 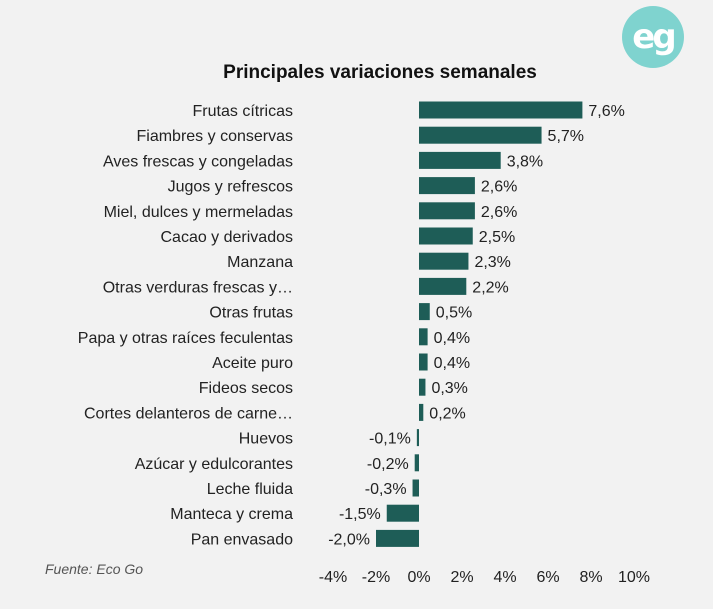 I want to click on x-tick-label: -2%, so click(x=376, y=577).